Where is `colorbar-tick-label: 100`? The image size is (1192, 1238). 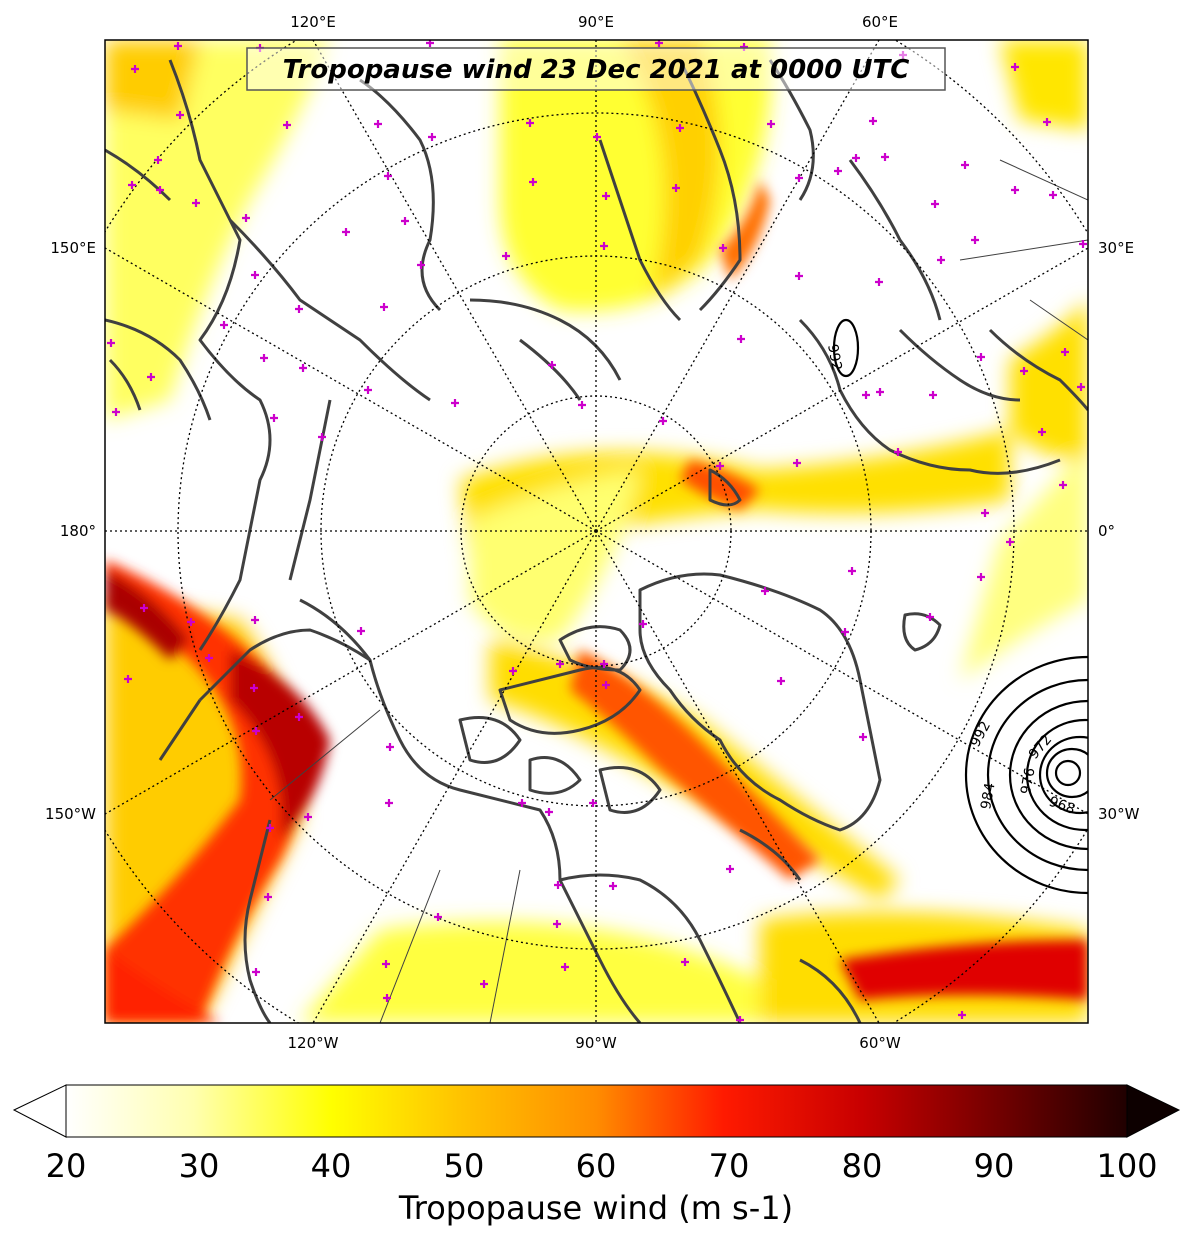 colorbar-tick-label: 100 is located at coordinates (1126, 1166).